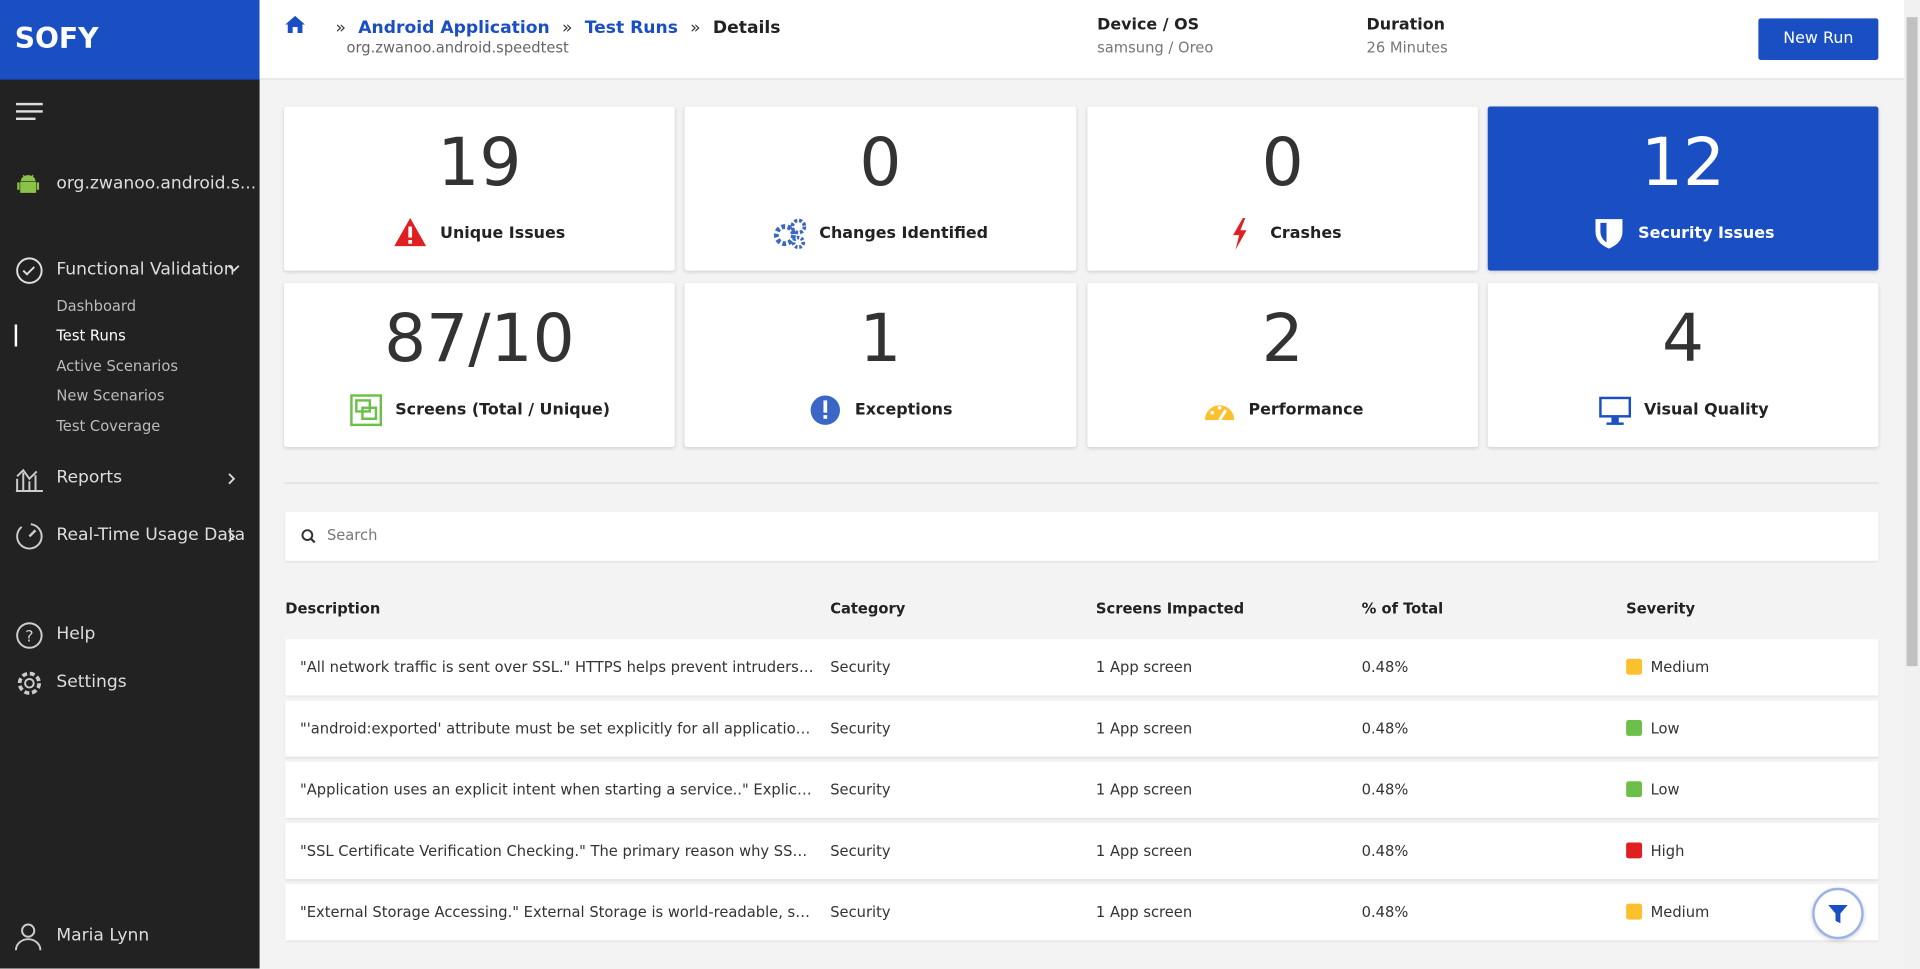 This screenshot has width=1920, height=969. What do you see at coordinates (89, 477) in the screenshot?
I see `nav-reports: Reports` at bounding box center [89, 477].